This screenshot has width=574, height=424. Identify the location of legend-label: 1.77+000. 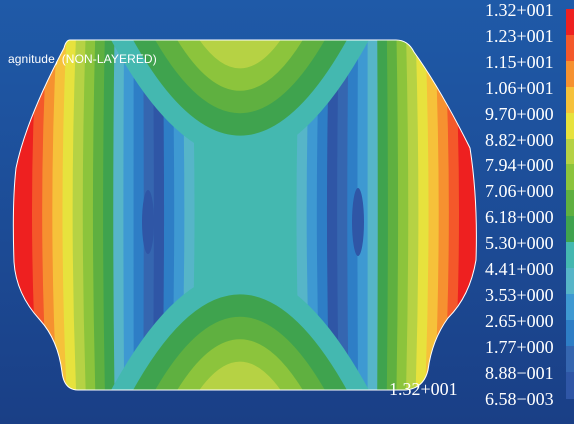
(519, 346).